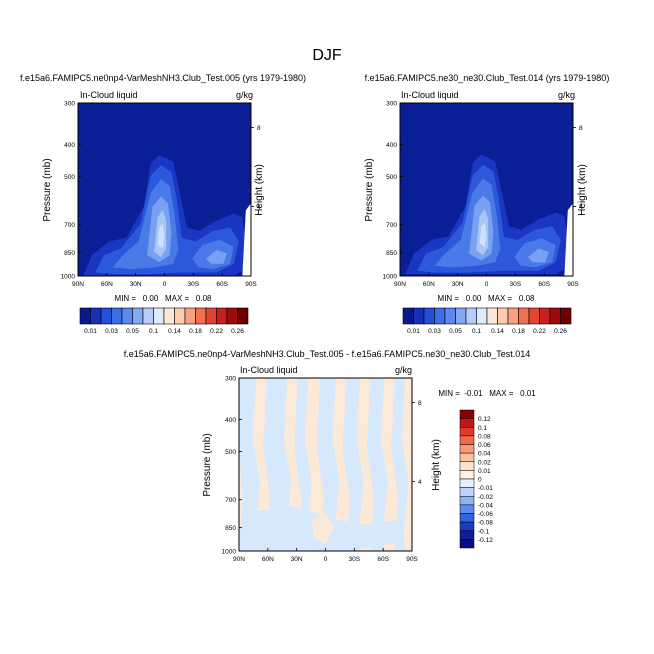 This screenshot has width=654, height=654. I want to click on panel-2-ylabel-right: Height (km), so click(582, 190).